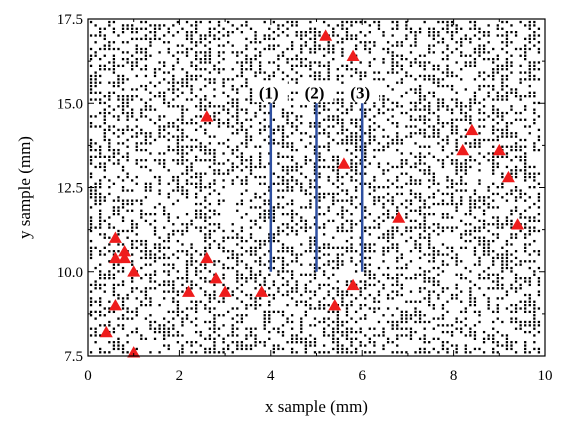 This screenshot has width=564, height=423. Describe the element at coordinates (134, 271) in the screenshot. I see `triangle-point` at that location.